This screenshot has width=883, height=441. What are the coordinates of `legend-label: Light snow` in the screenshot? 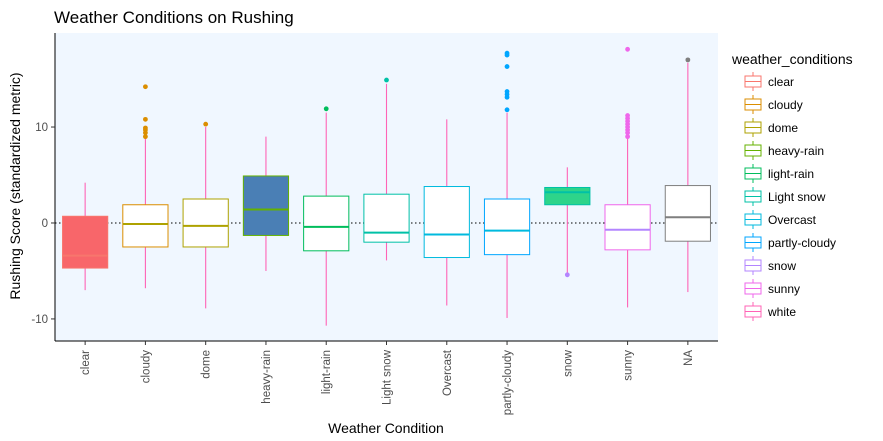 It's located at (797, 197).